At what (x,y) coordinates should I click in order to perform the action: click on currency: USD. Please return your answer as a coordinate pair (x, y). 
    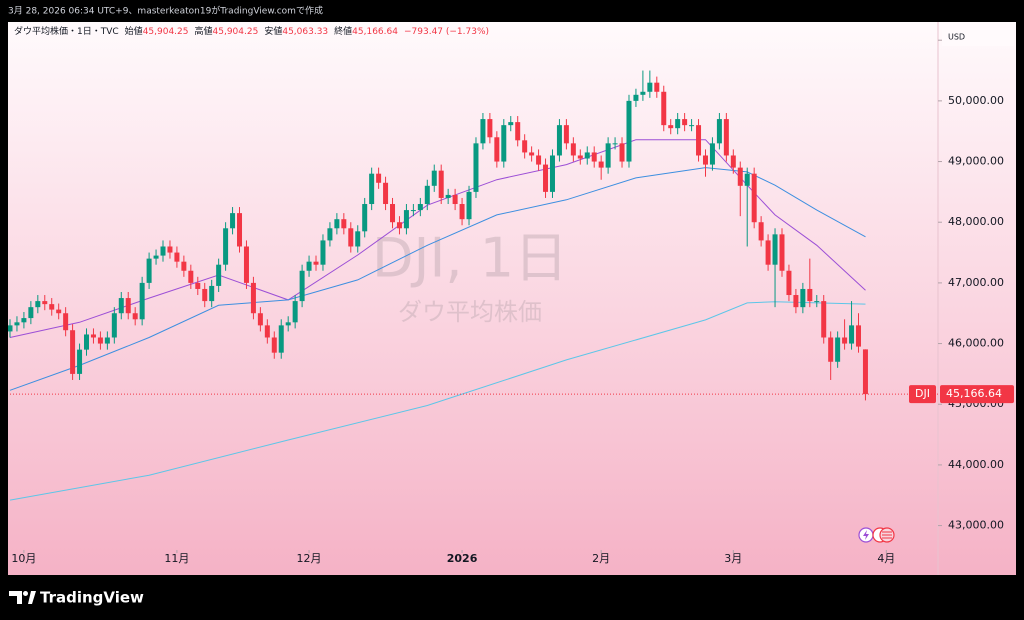
    Looking at the image, I should click on (956, 37).